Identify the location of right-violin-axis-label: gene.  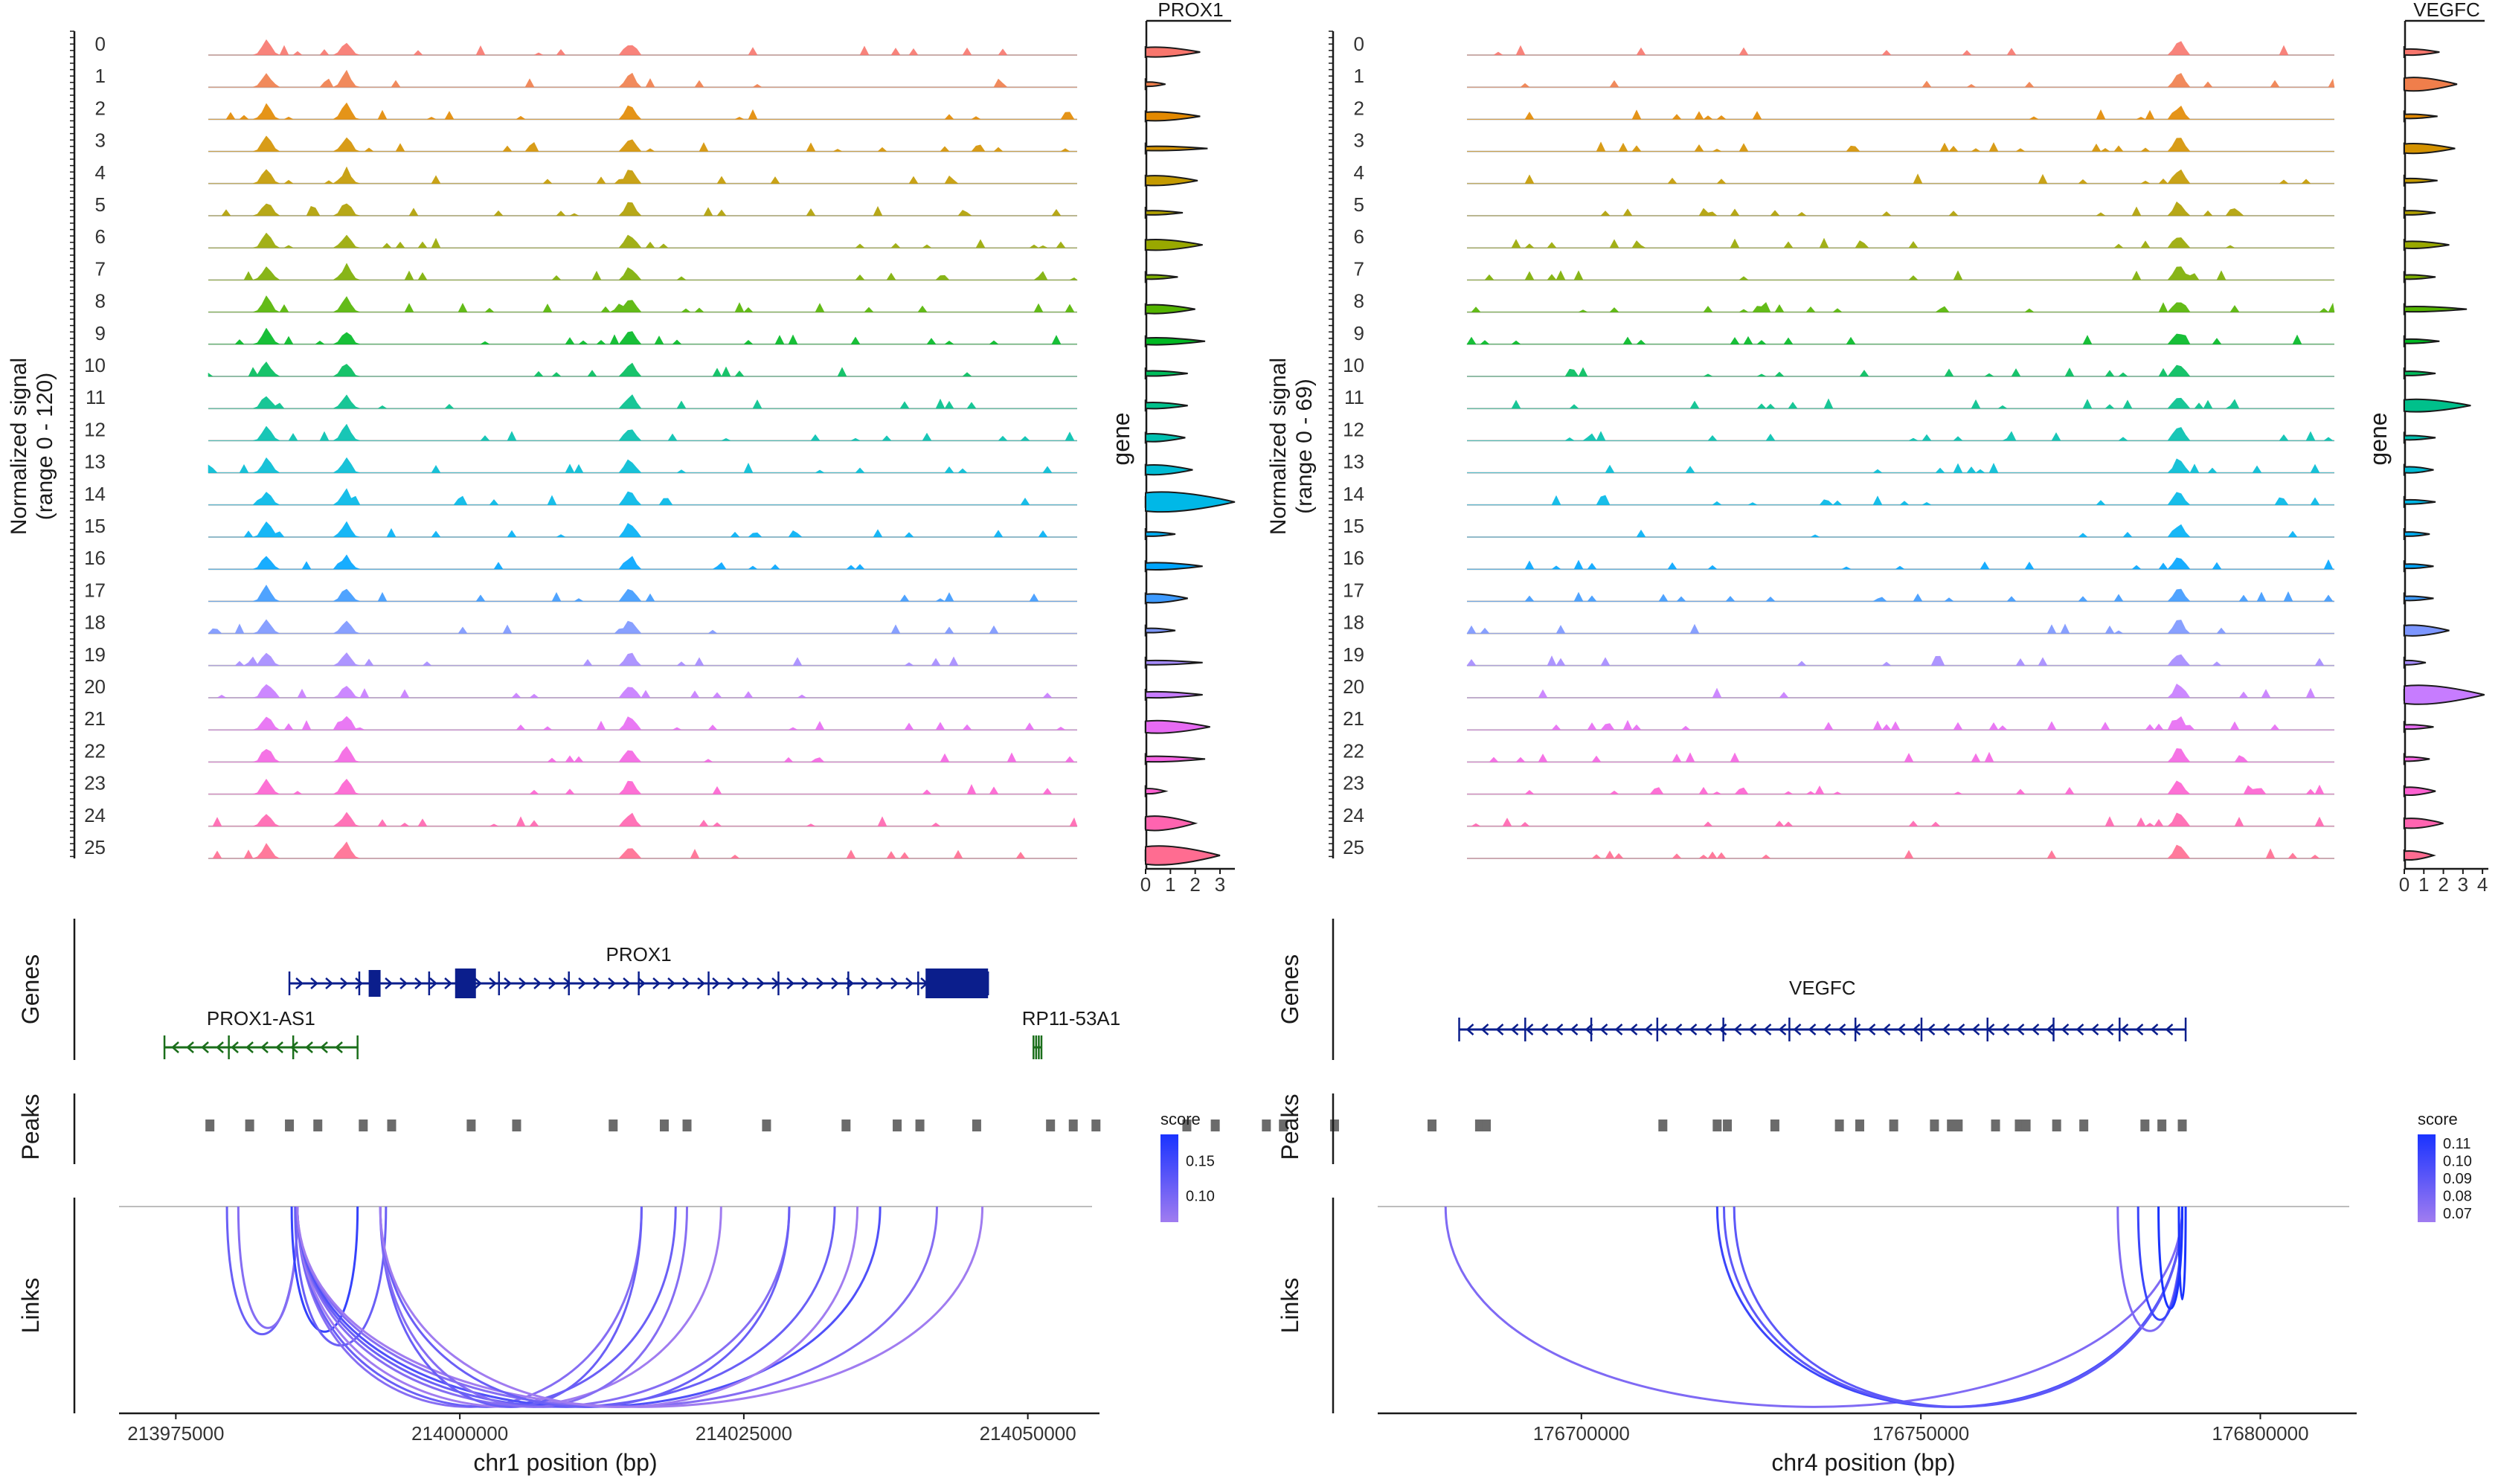
(2378, 438).